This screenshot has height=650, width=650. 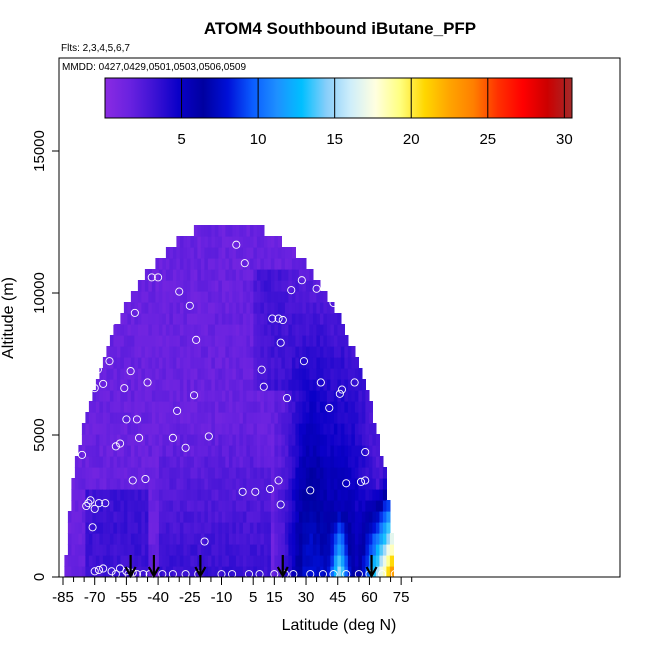 I want to click on dates-text: MMDD: 0427,0429,0501,0503,0506,0509, so click(x=154, y=67).